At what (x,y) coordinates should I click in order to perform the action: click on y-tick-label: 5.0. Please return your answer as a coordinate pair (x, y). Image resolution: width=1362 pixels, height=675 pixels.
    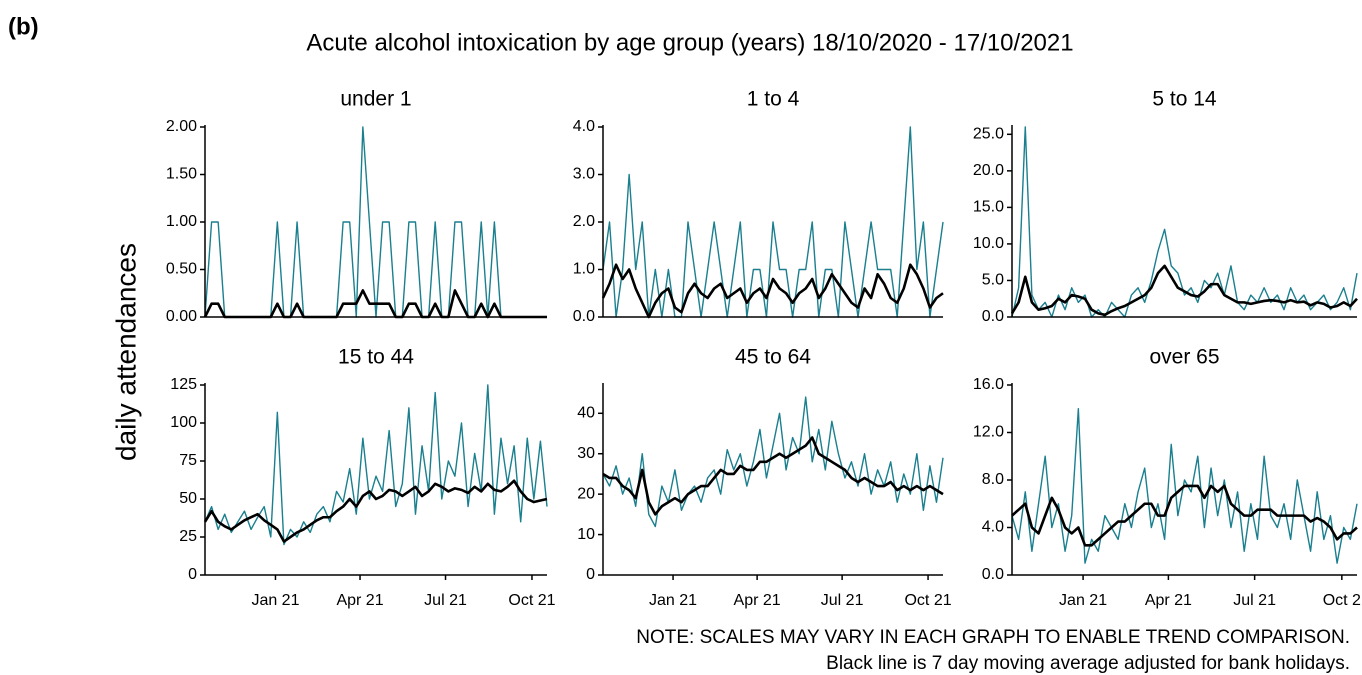
    Looking at the image, I should click on (993, 280).